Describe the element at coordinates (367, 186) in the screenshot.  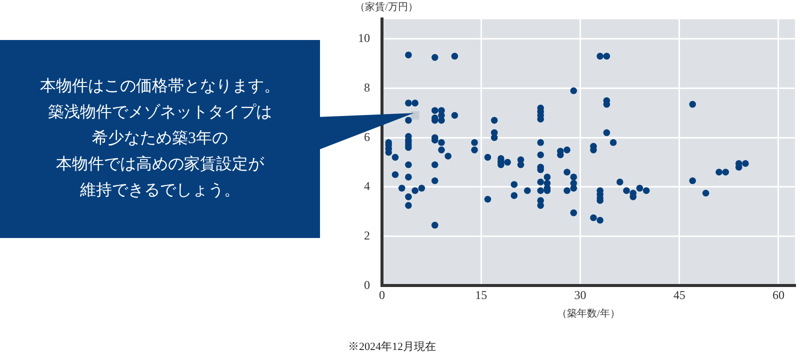
I see `y-tick-label: 4` at that location.